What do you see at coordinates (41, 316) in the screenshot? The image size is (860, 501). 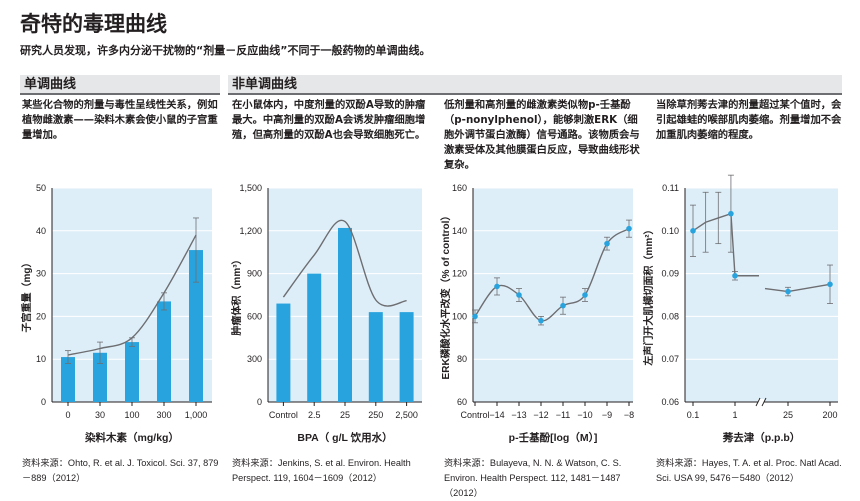 I see `y-tick-label: 20` at bounding box center [41, 316].